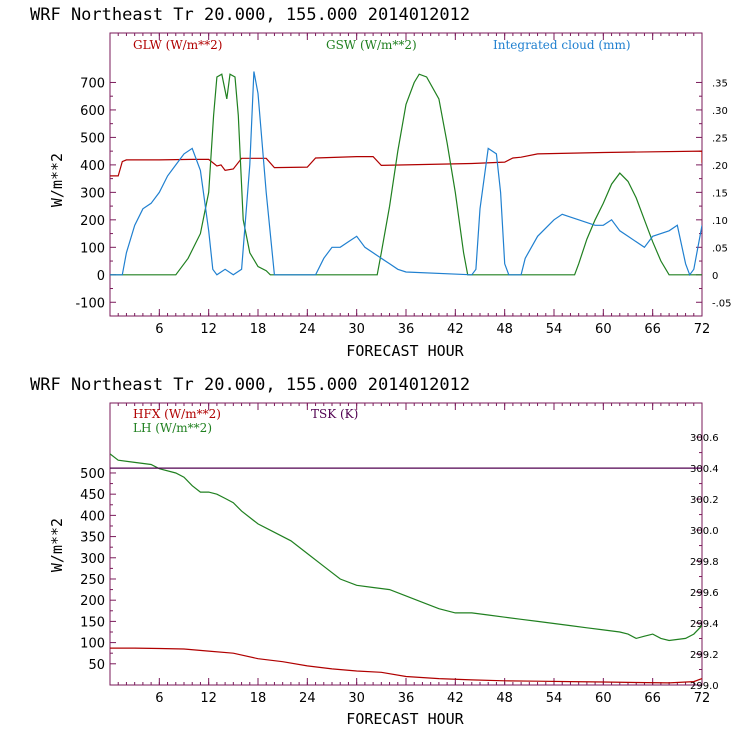 The height and width of the screenshot is (740, 740). Describe the element at coordinates (405, 351) in the screenshot. I see `top-x-axis-label: FORECAST HOUR` at that location.